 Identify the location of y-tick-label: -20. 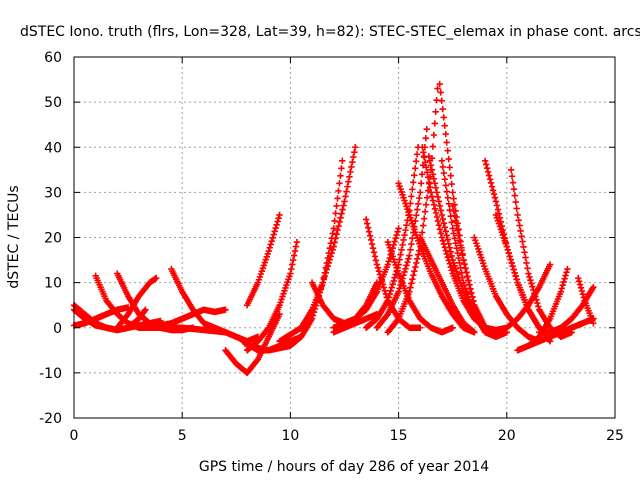
(50, 419).